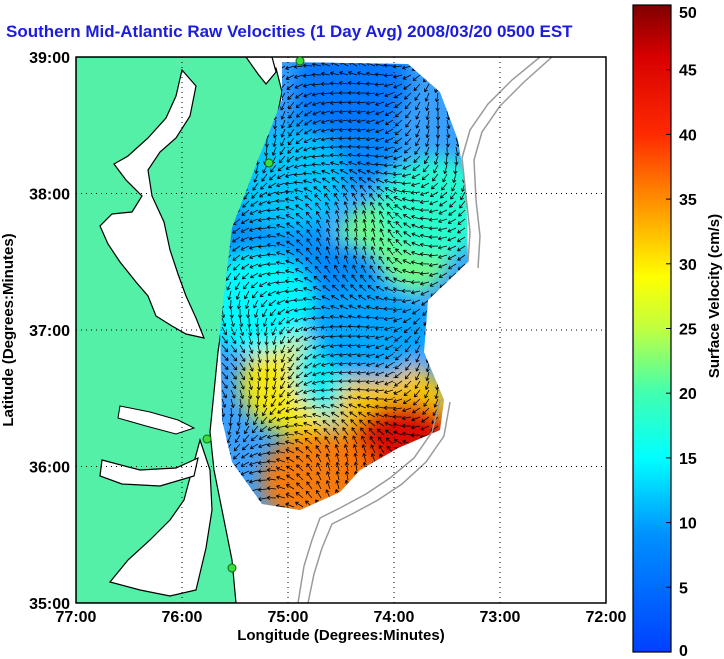 This screenshot has height=659, width=724. I want to click on y-axis-ticks: 35:00 36:00 37:00 38:00 39:00, so click(49, 331).